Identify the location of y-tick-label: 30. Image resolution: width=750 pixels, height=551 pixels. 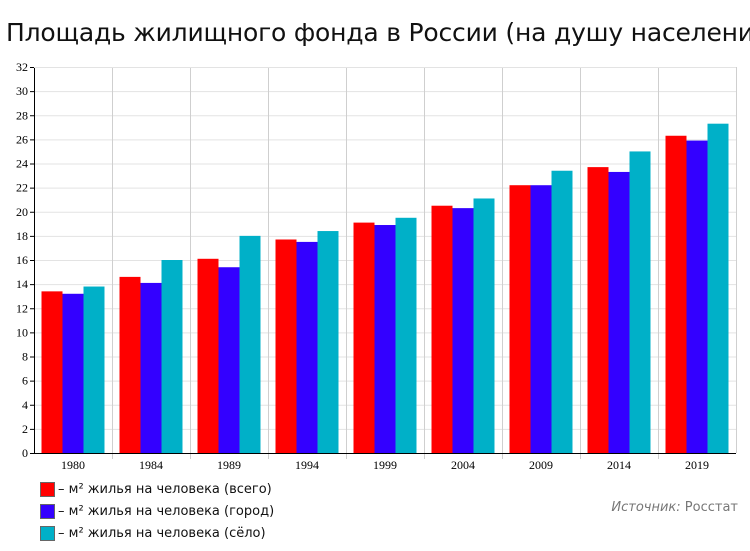
(22, 91).